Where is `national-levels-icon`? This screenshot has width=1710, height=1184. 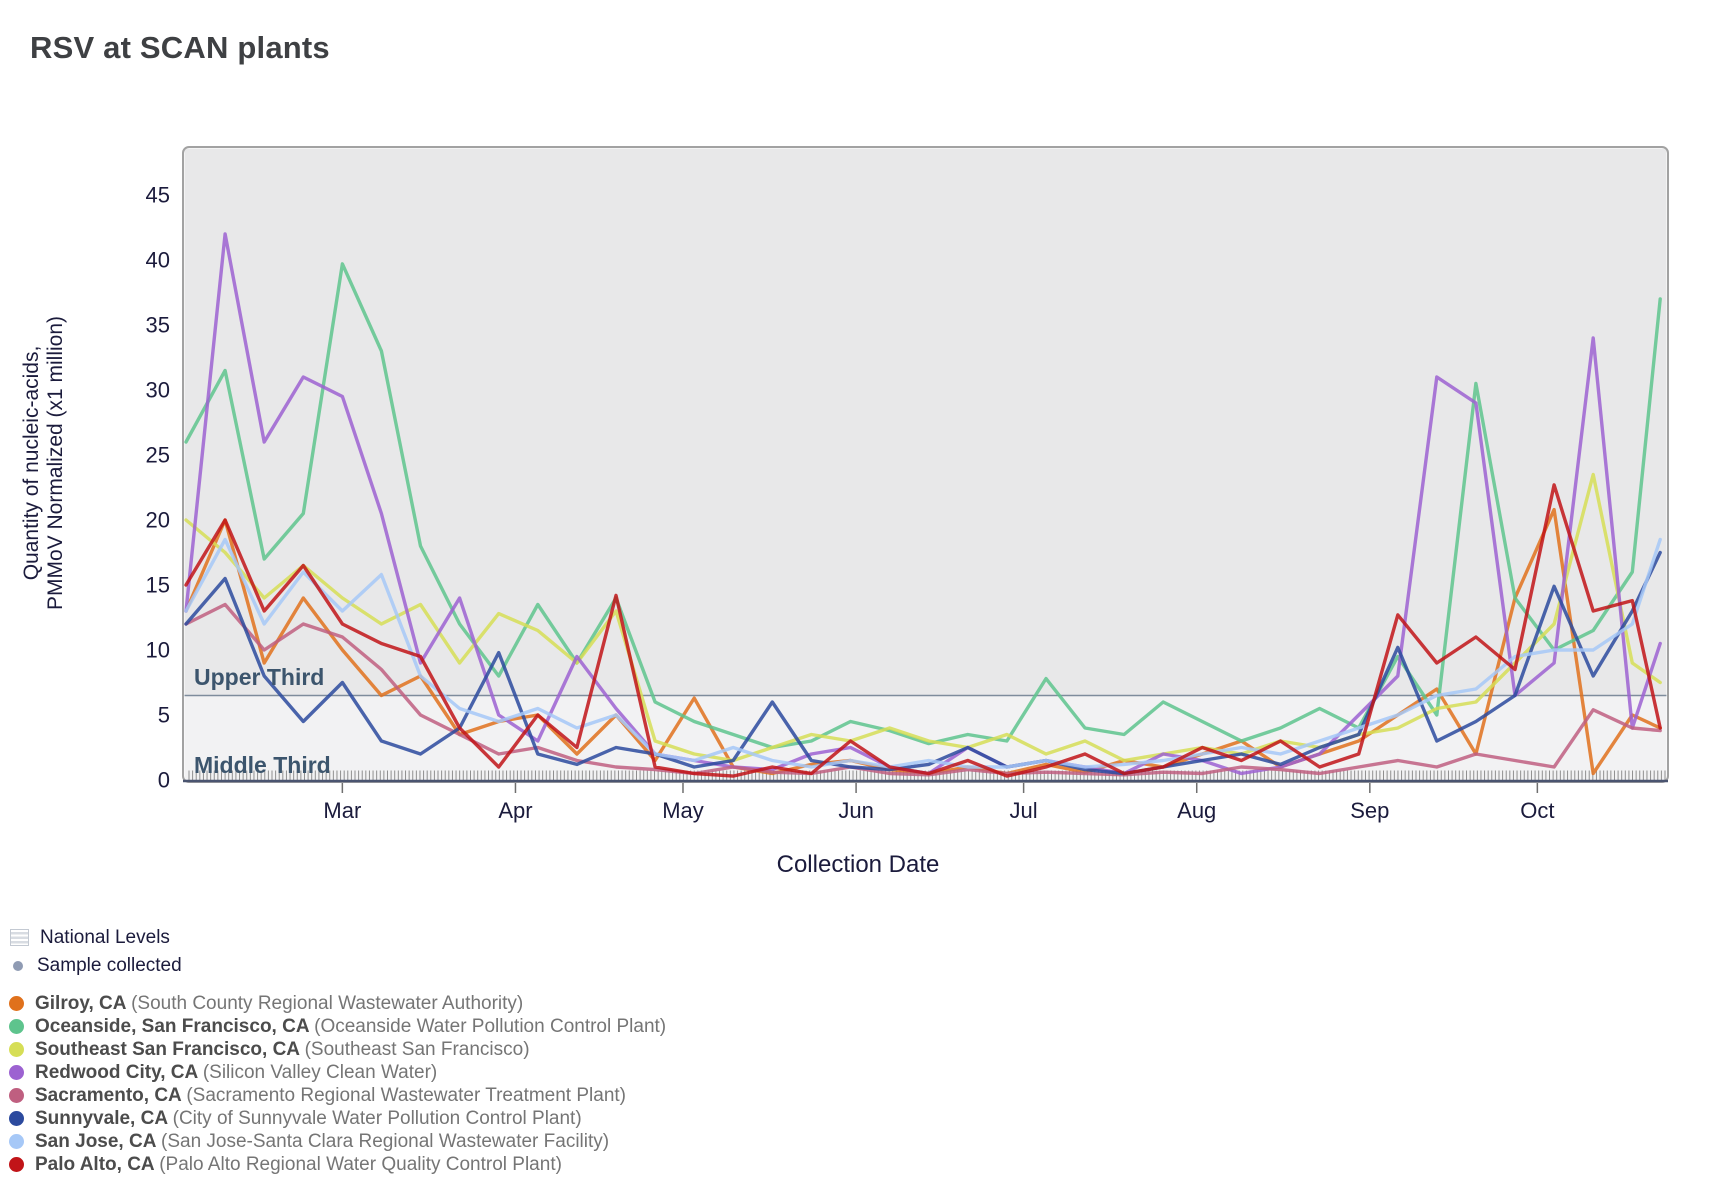
national-levels-icon is located at coordinates (19, 937).